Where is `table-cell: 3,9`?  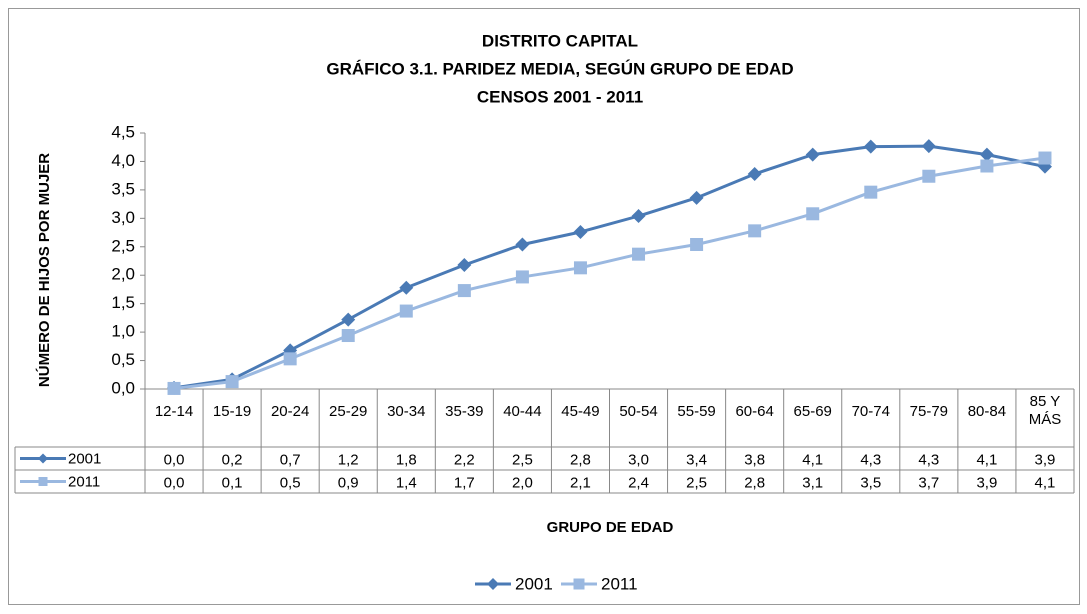 table-cell: 3,9 is located at coordinates (986, 482).